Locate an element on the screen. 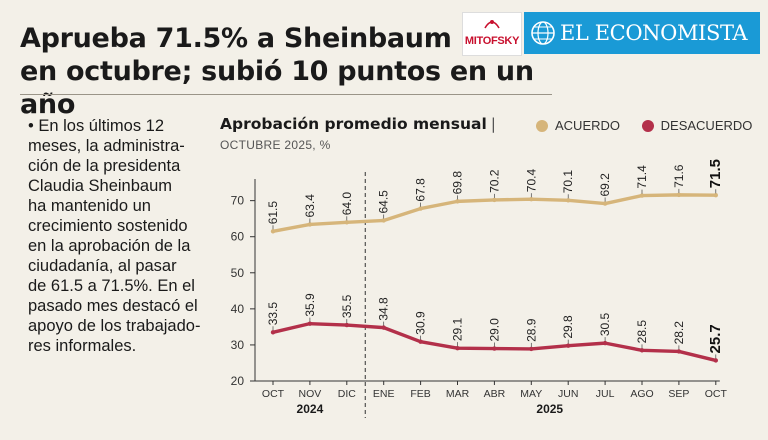 Image resolution: width=768 pixels, height=440 pixels. chart-legend: ACUERDO DESACUERDO is located at coordinates (652, 126).